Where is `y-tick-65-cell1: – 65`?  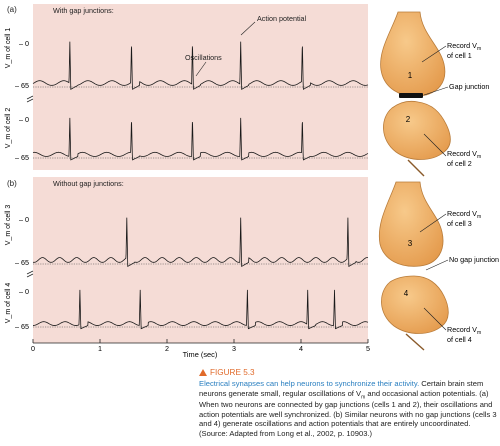 y-tick-65-cell1: – 65 is located at coordinates (22, 85).